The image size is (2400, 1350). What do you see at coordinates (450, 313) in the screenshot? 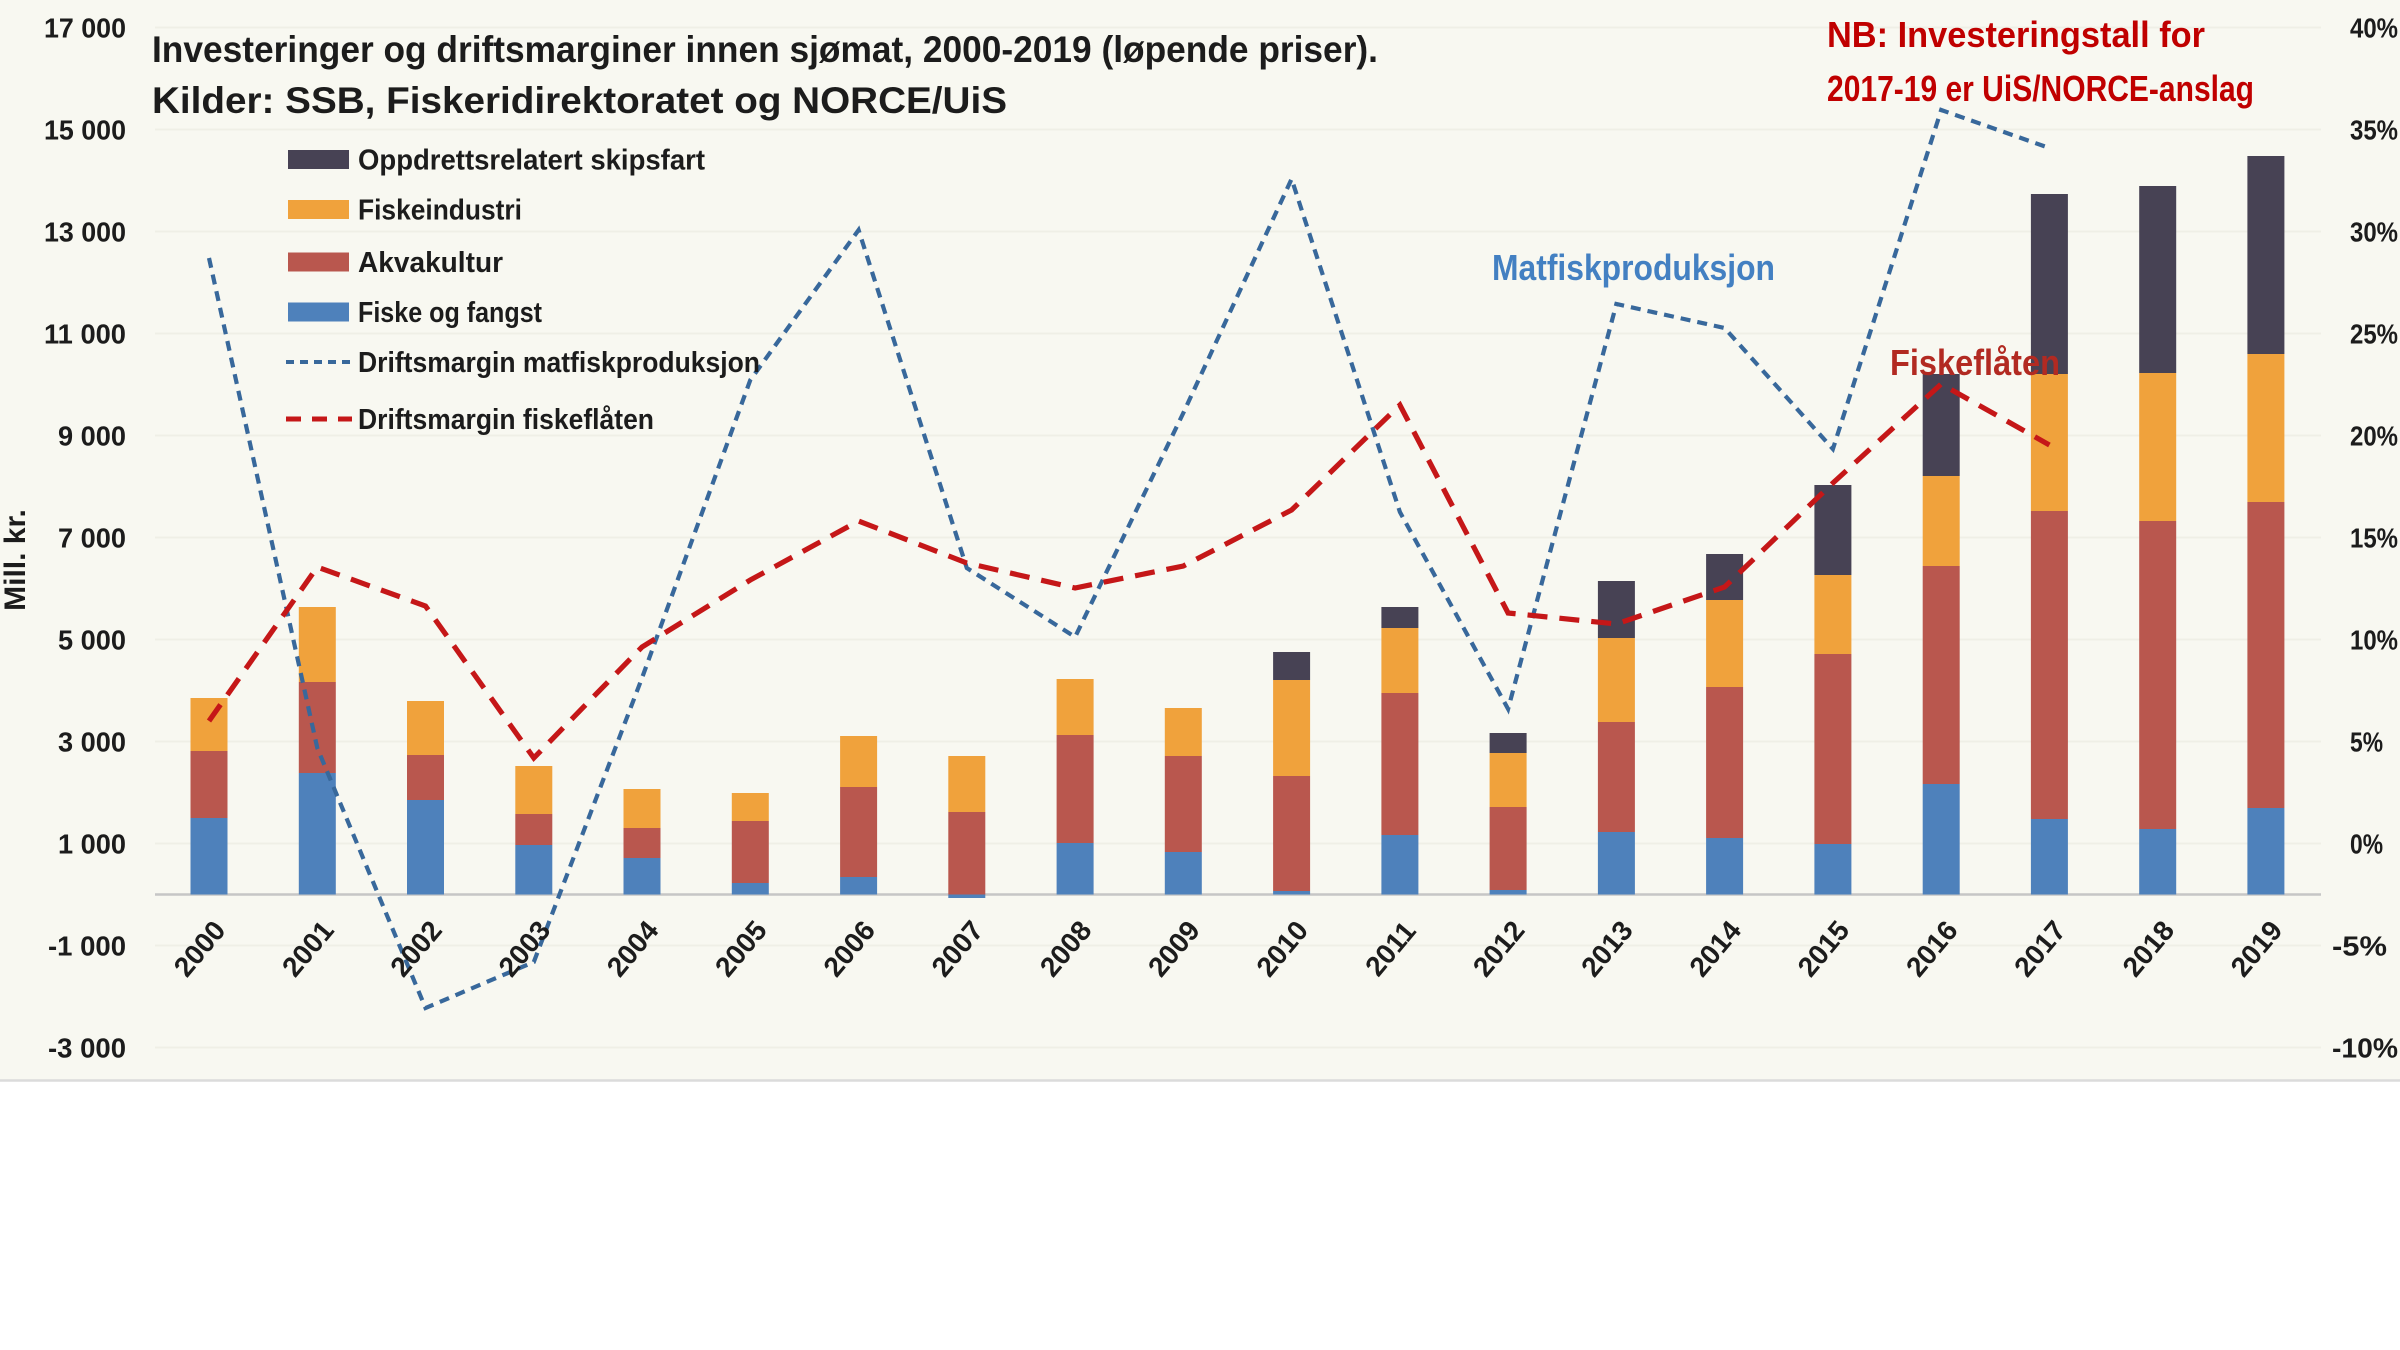
I see `svg-text: Fiske og fangst` at bounding box center [450, 313].